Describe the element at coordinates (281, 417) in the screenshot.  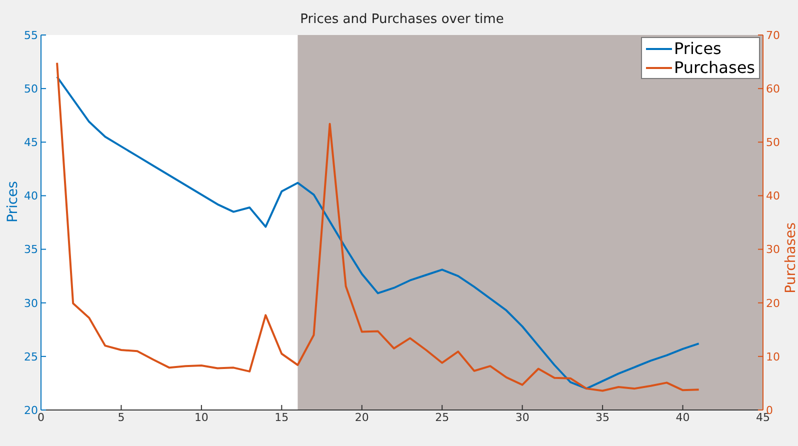
I see `x-tick-label: 15` at that location.